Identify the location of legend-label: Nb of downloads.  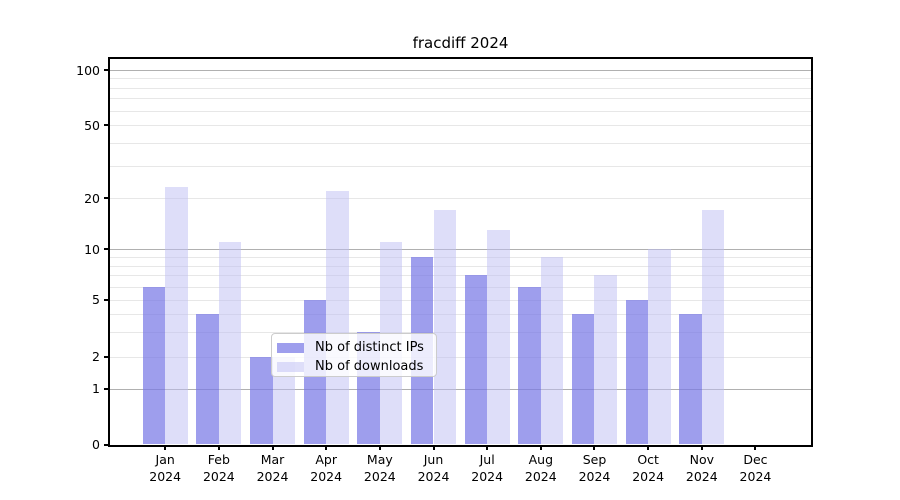
(369, 366).